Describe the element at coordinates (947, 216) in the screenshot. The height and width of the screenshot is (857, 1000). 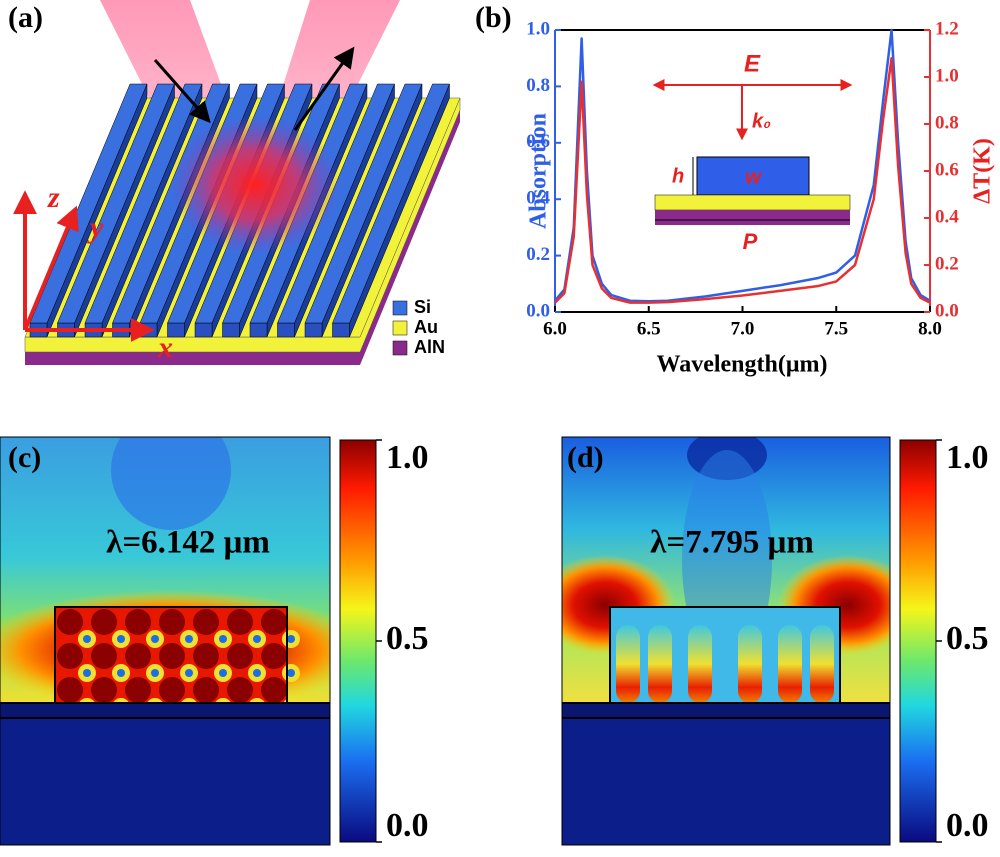
I see `y2-tick-label: 0.4` at that location.